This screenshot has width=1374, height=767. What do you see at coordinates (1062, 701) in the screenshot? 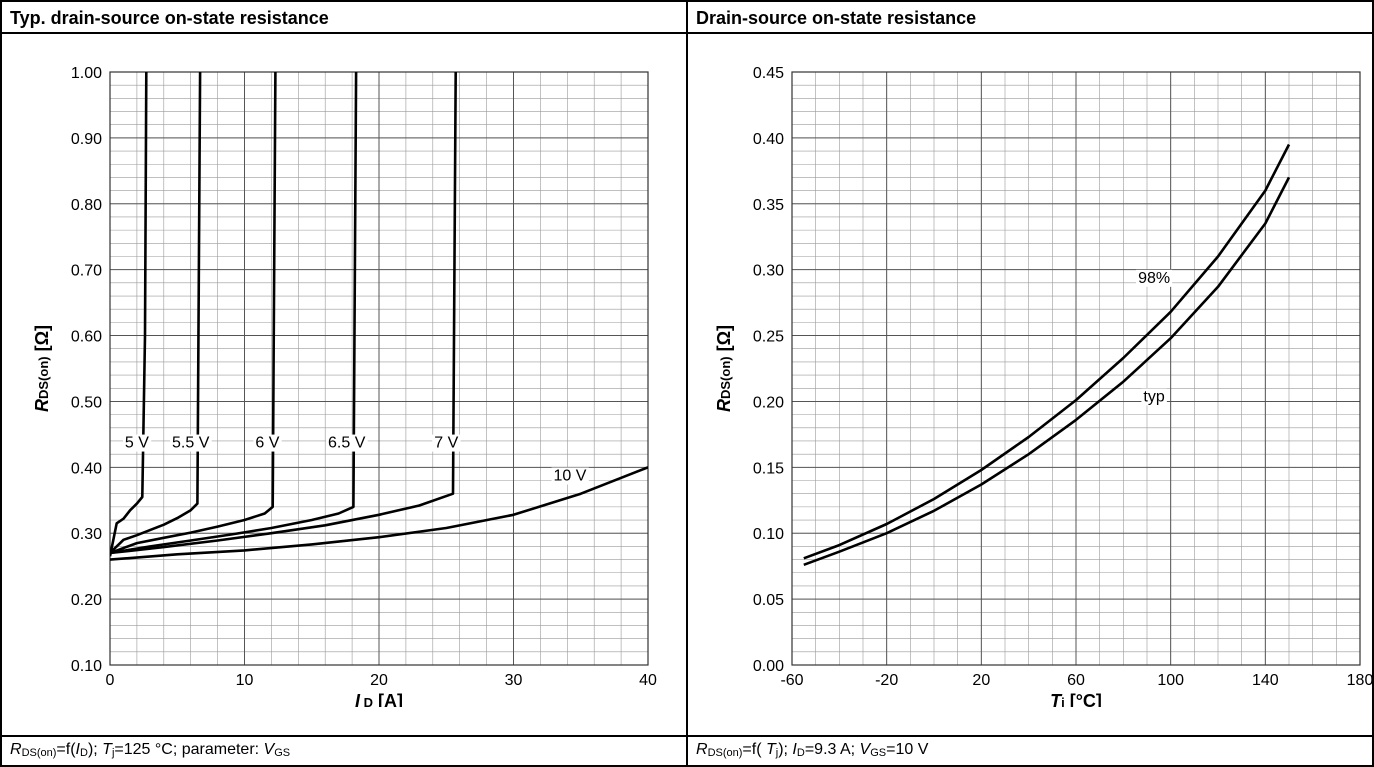
I see `x-axis-label-part: j` at bounding box center [1062, 701].